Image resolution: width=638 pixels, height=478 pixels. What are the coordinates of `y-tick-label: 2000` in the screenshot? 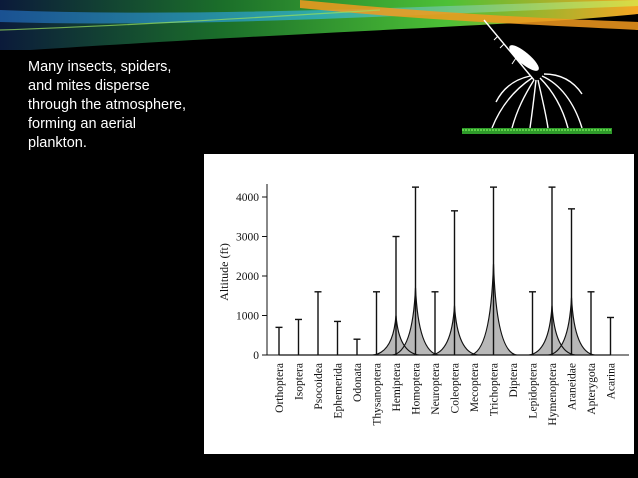 It's located at (247, 277).